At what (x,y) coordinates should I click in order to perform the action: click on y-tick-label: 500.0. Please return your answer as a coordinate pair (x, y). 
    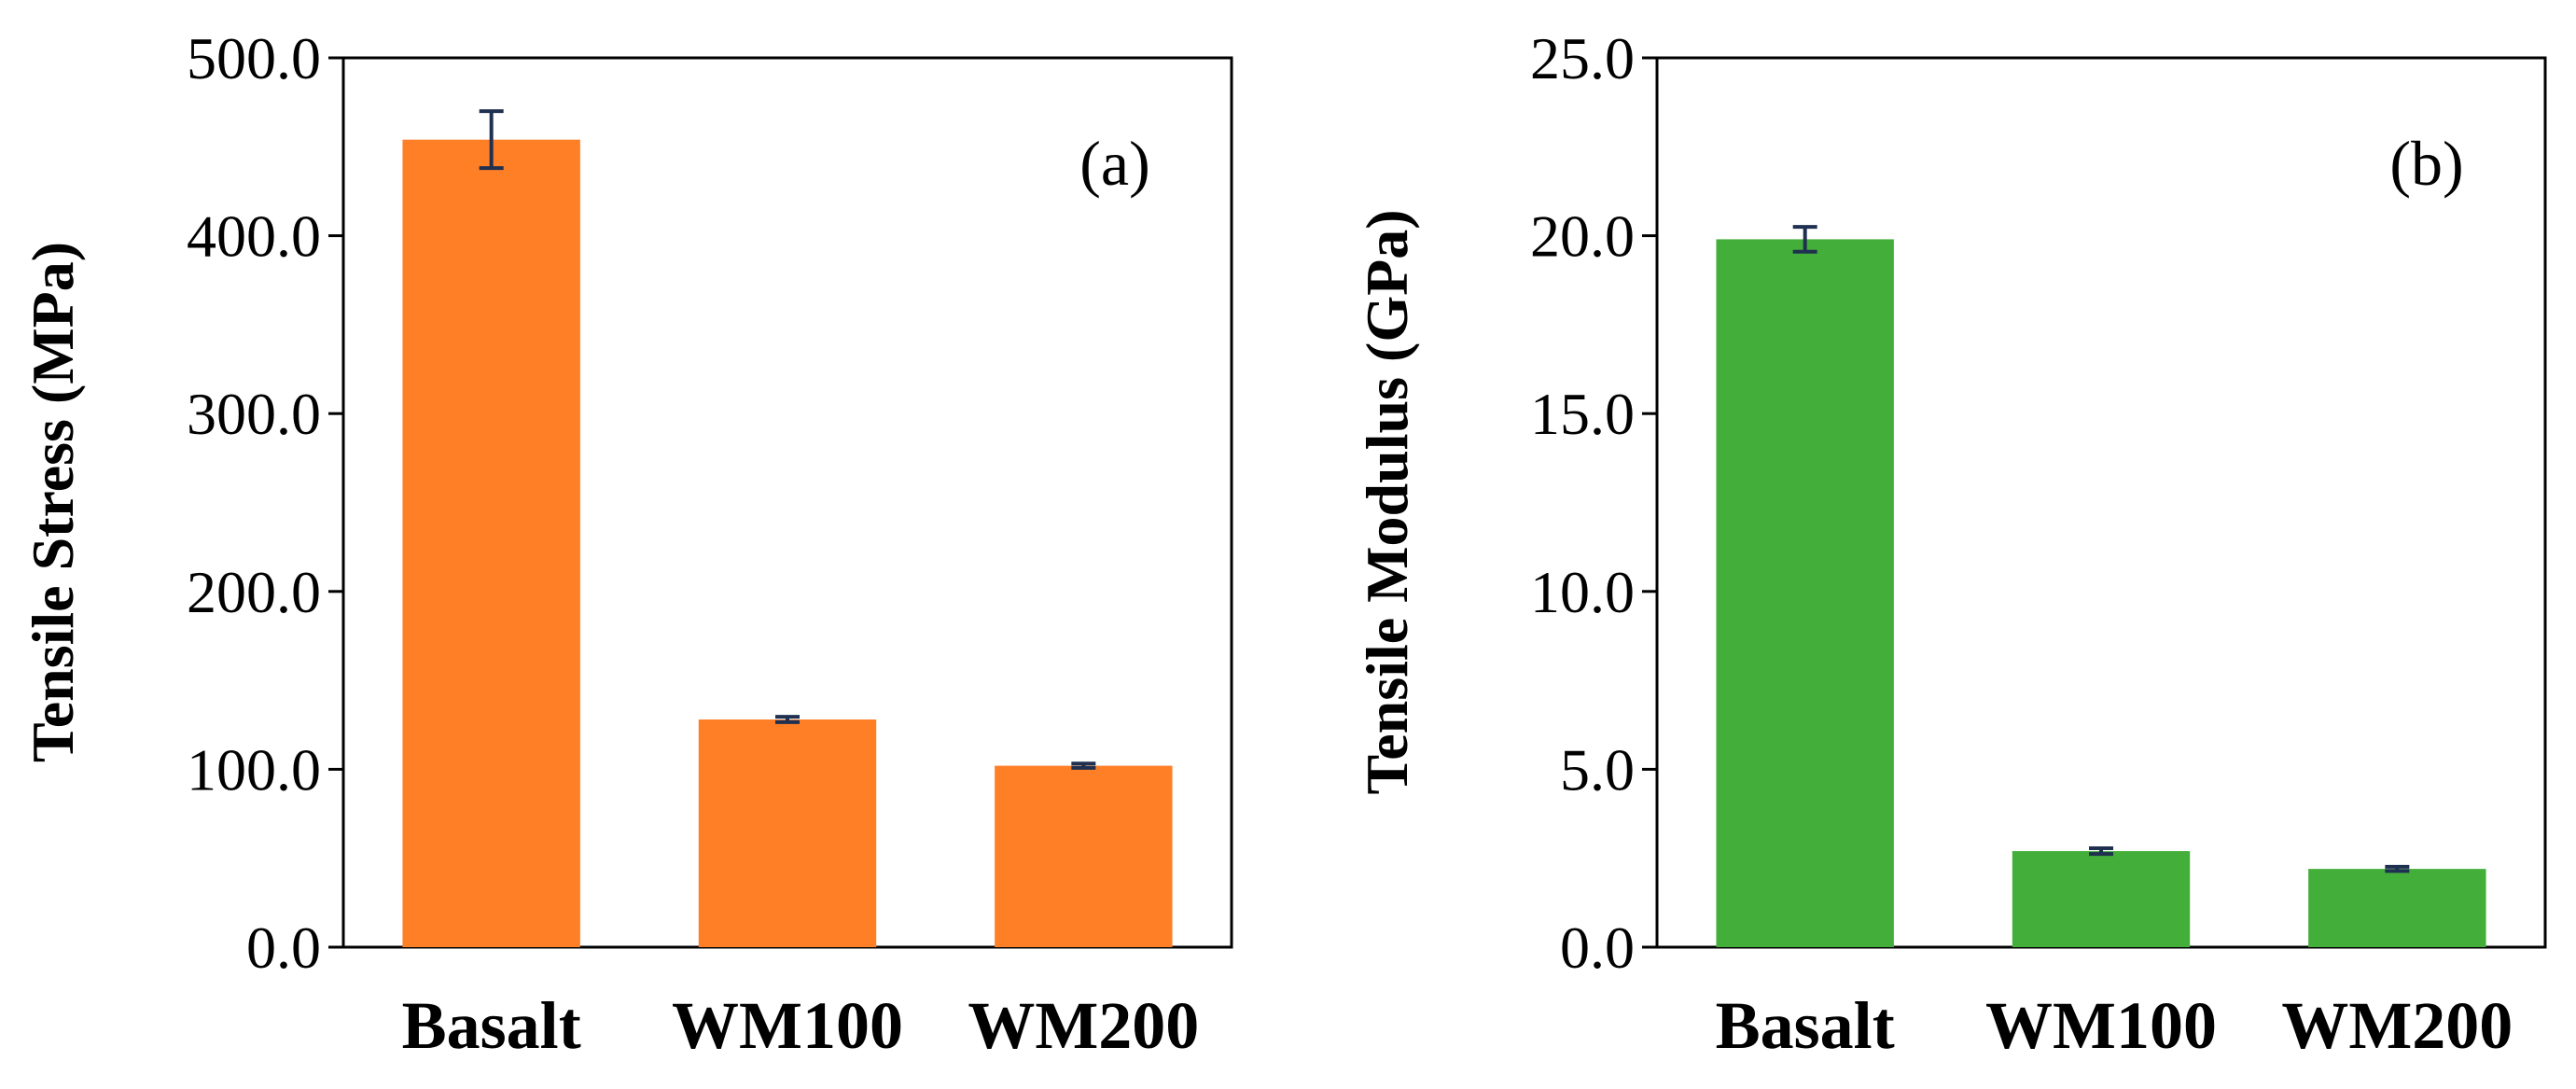
    Looking at the image, I should click on (254, 58).